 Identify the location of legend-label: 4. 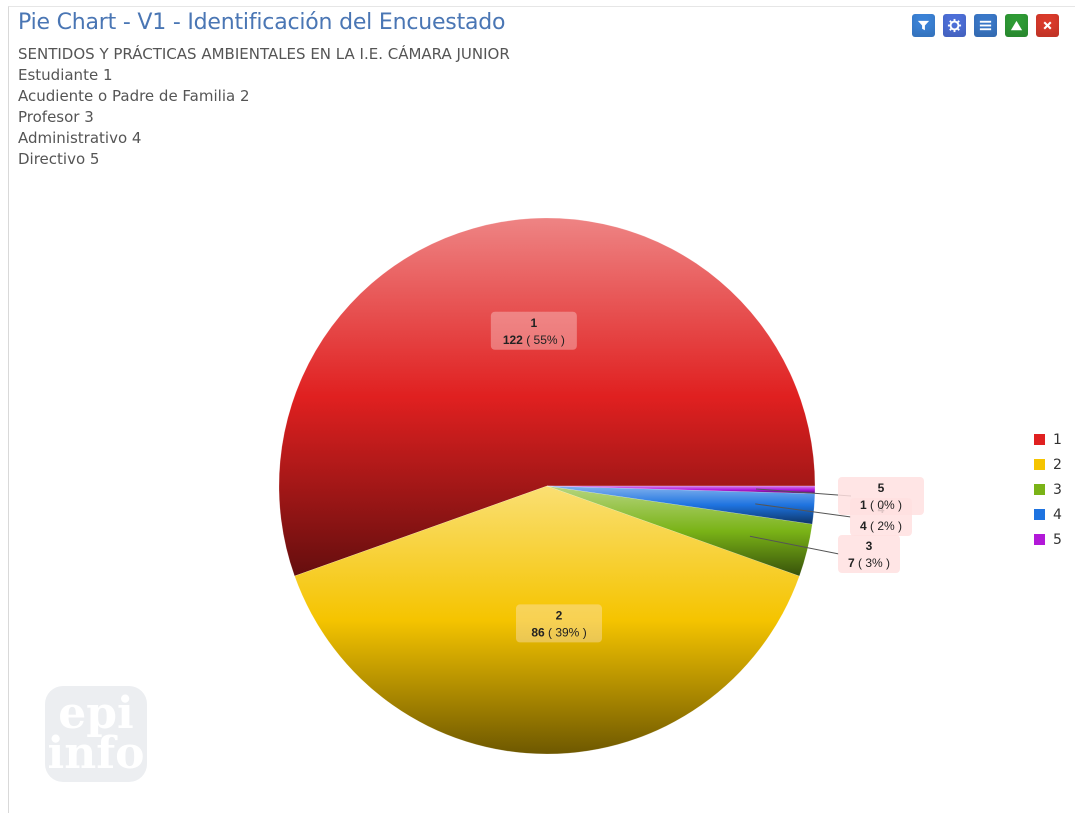
(1057, 514).